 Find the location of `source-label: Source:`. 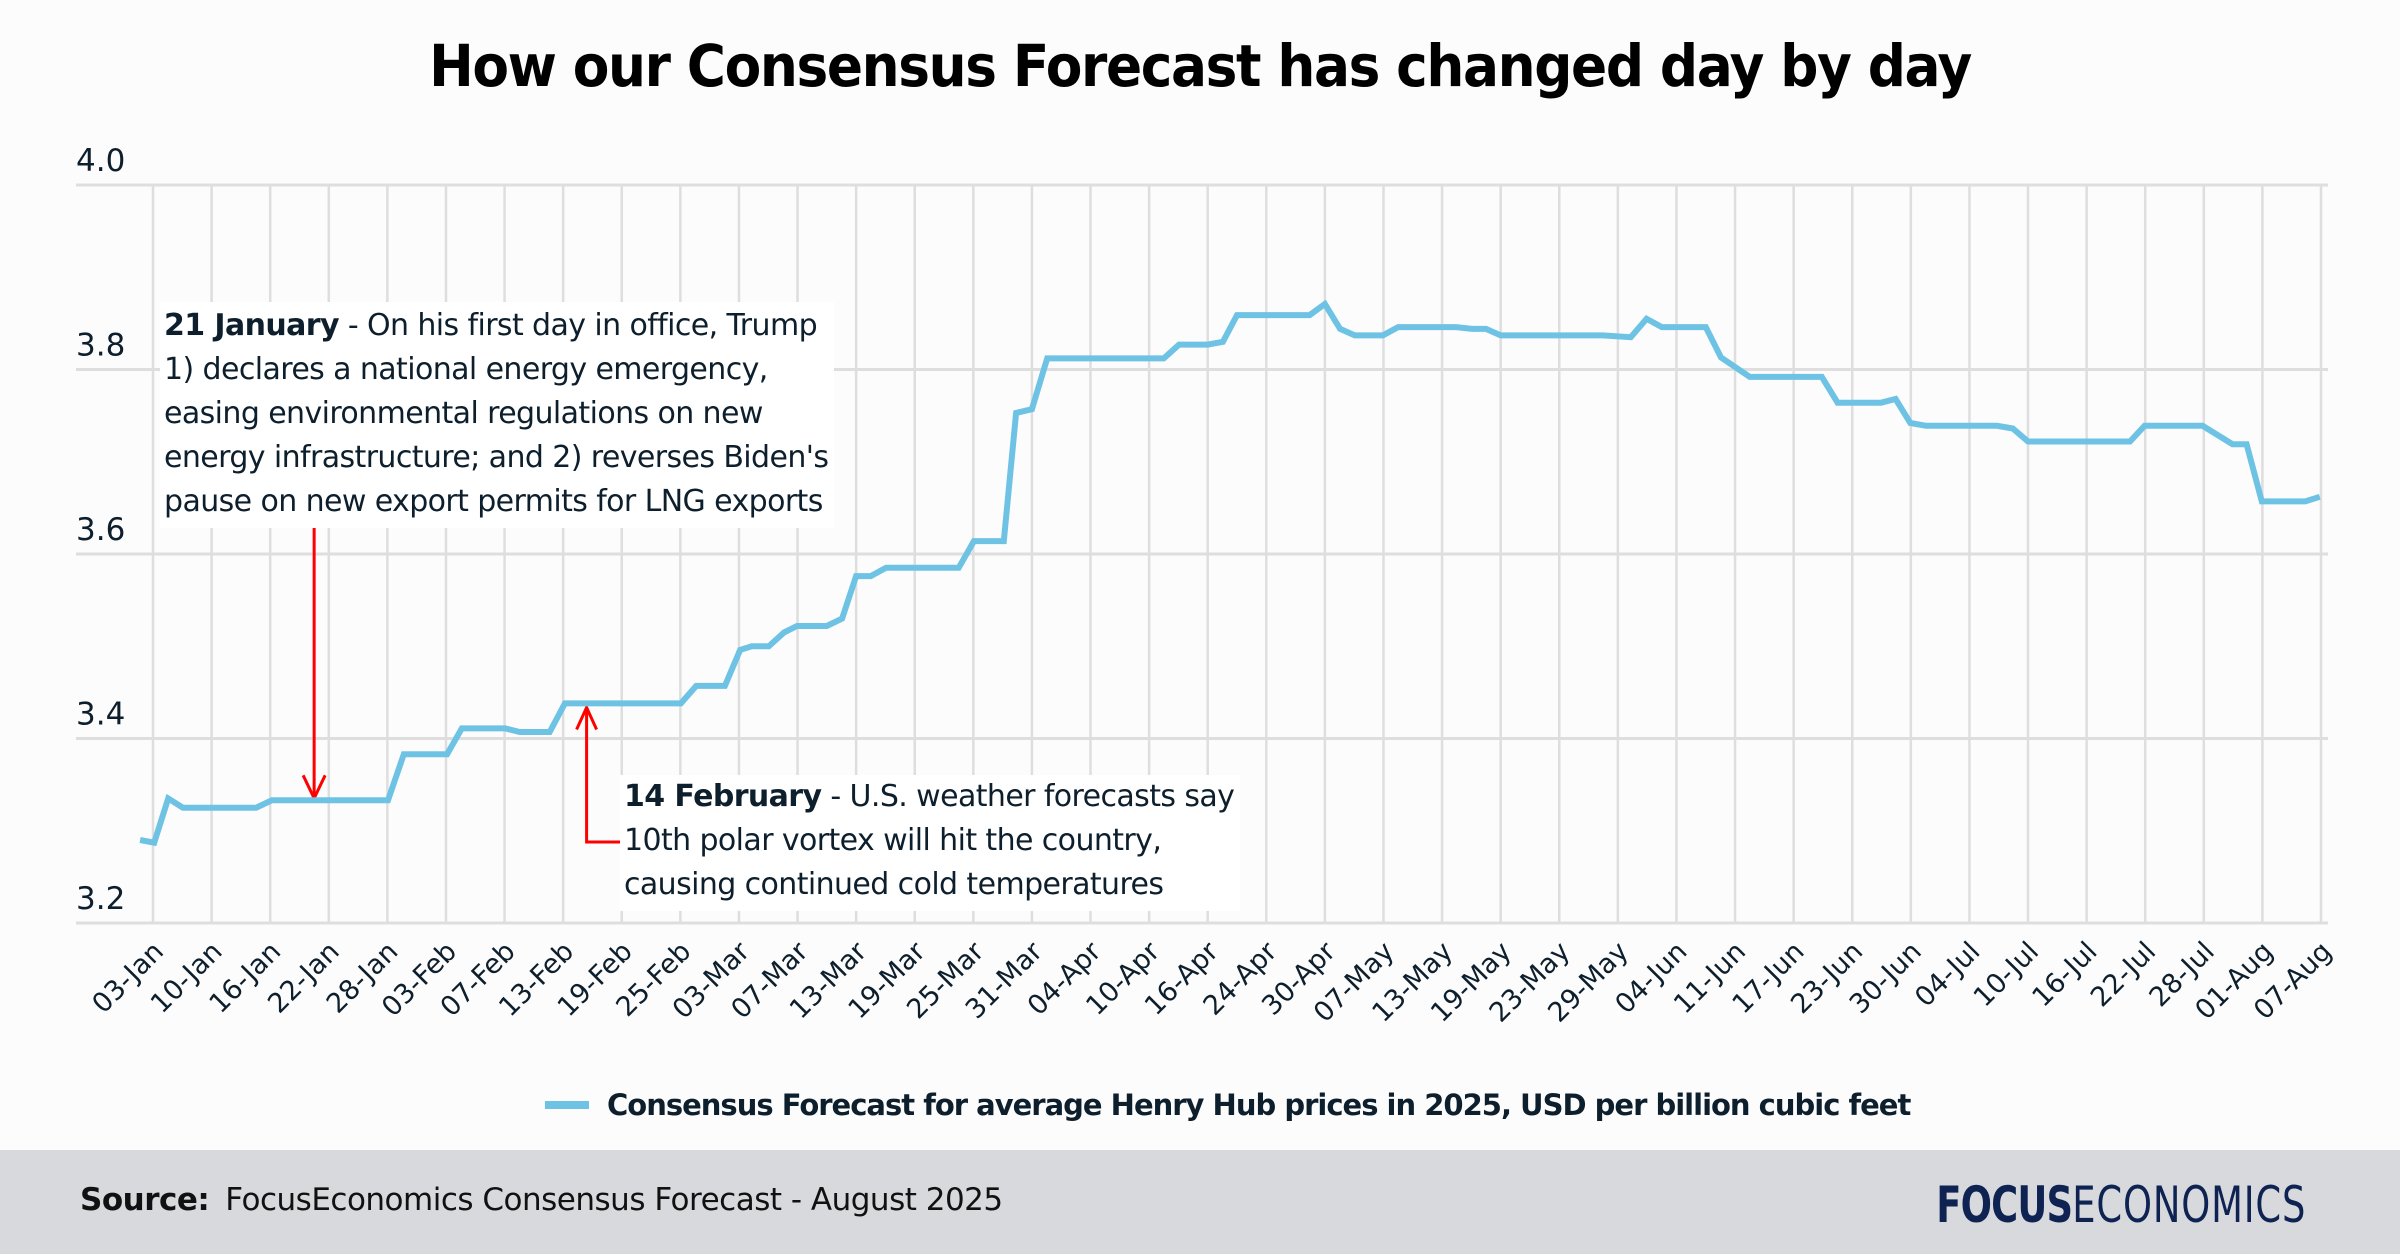

source-label: Source: is located at coordinates (145, 1200).